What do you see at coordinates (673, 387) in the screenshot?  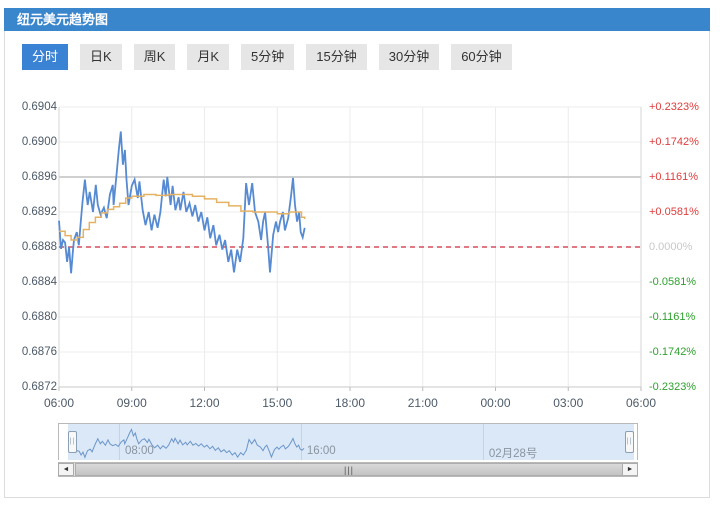 I see `y-axis-right-label: -0.2323%` at bounding box center [673, 387].